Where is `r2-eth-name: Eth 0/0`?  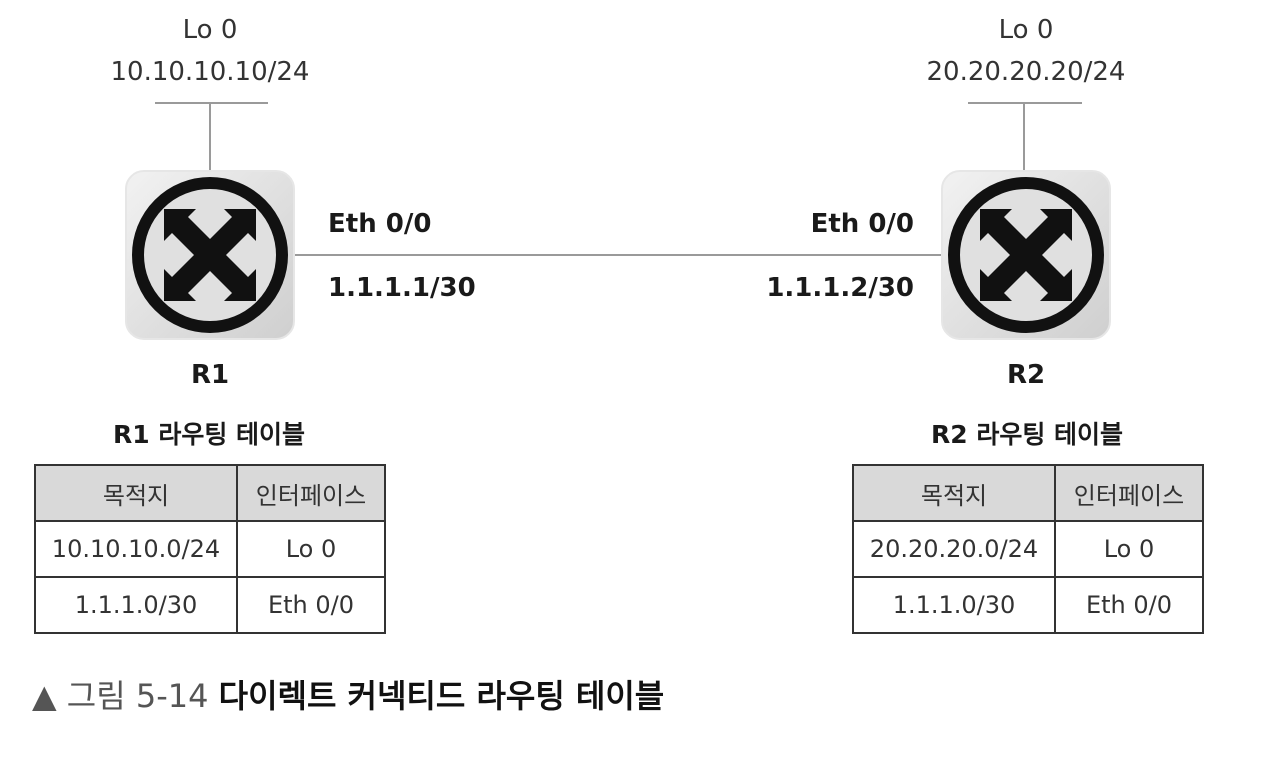
r2-eth-name: Eth 0/0 is located at coordinates (862, 224).